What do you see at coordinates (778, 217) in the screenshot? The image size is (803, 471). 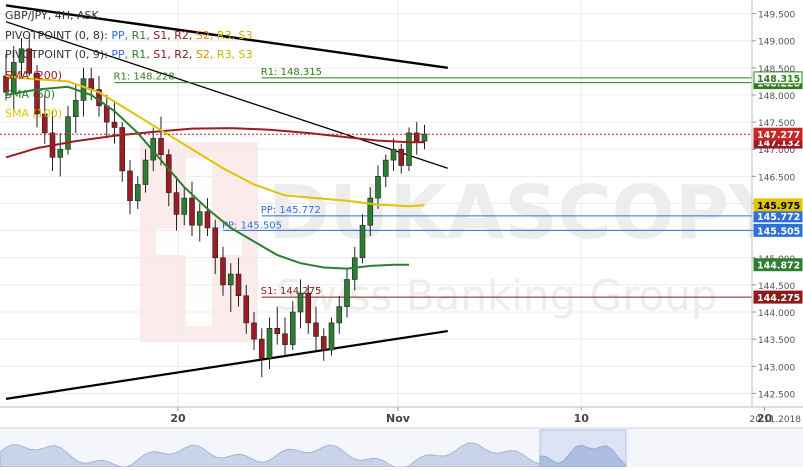 I see `pivot-price-tag-text: 145.772` at bounding box center [778, 217].